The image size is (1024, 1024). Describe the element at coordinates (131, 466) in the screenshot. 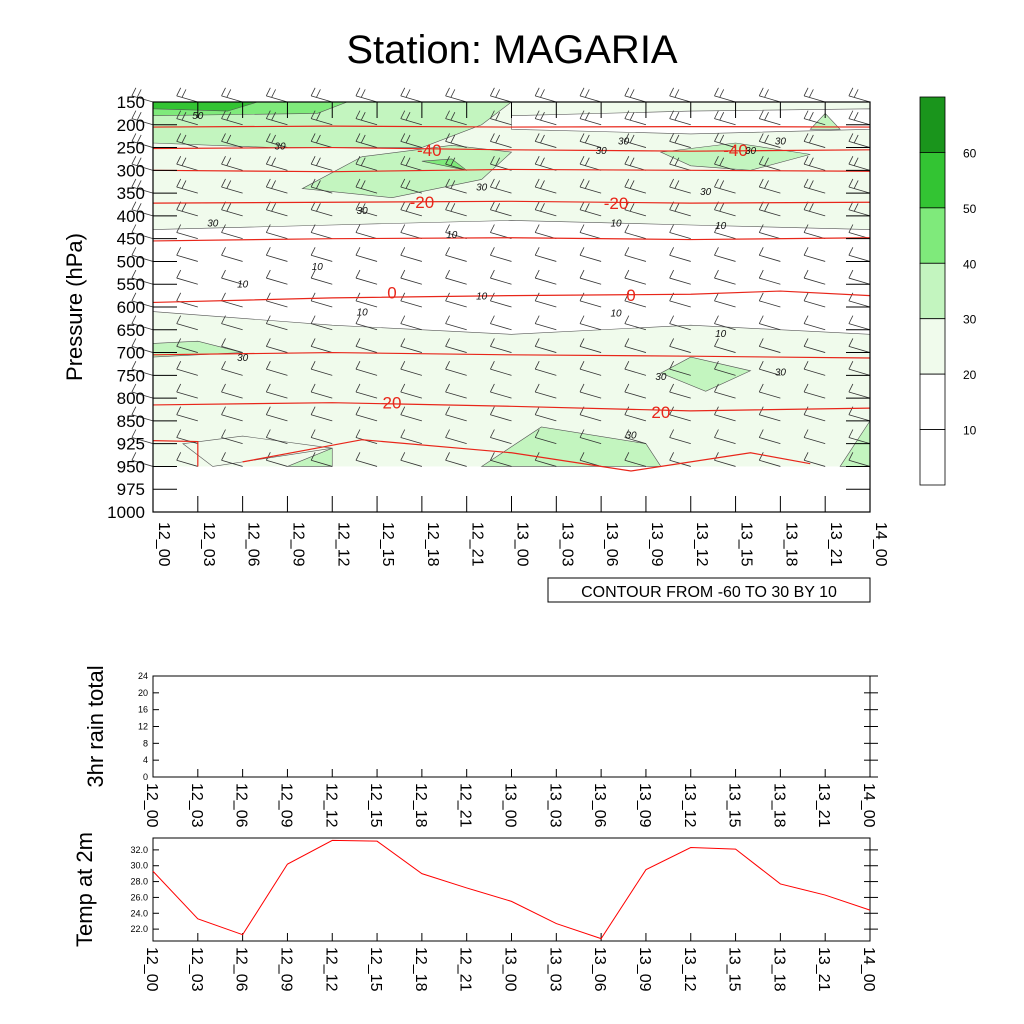

I see `y-tick-label: 950` at that location.